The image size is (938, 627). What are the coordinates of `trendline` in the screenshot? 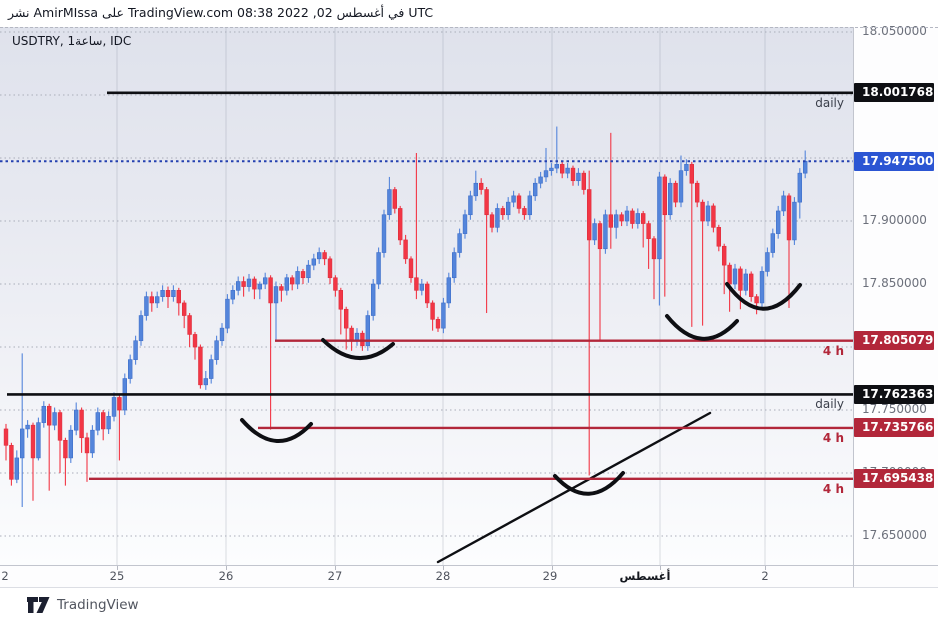 It's located at (574, 487).